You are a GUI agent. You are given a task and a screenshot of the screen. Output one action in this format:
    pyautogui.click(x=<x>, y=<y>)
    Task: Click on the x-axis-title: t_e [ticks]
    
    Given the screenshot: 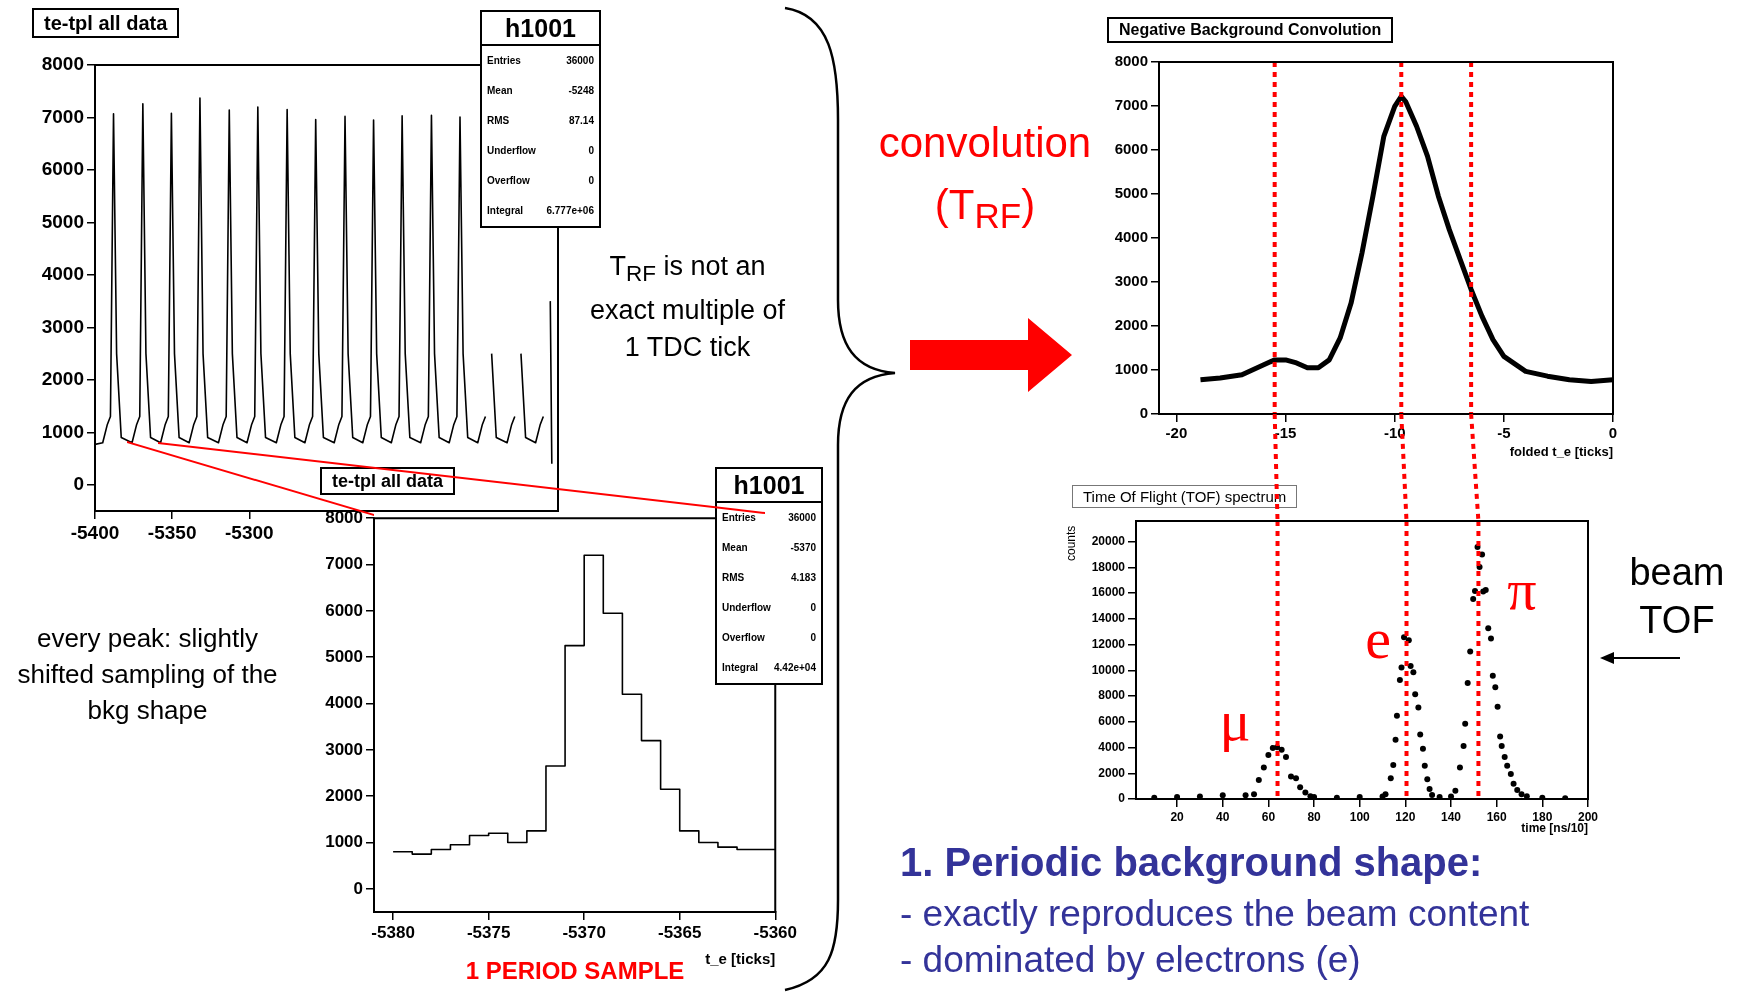 What is the action you would take?
    pyautogui.click(x=740, y=958)
    